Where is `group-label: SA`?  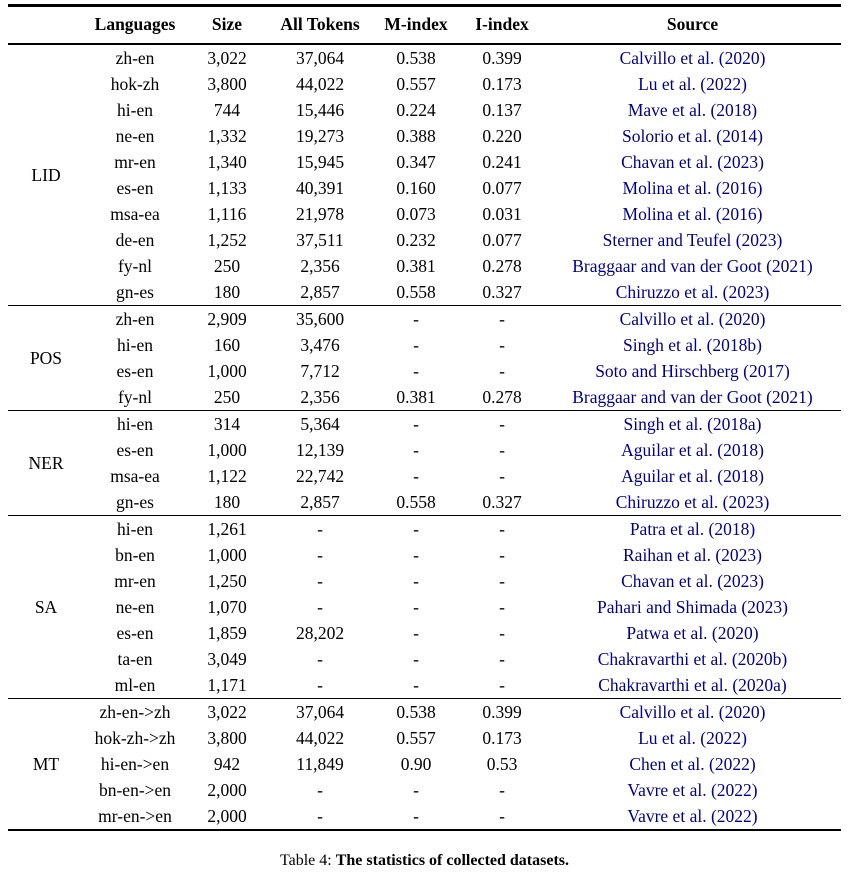 group-label: SA is located at coordinates (46, 606).